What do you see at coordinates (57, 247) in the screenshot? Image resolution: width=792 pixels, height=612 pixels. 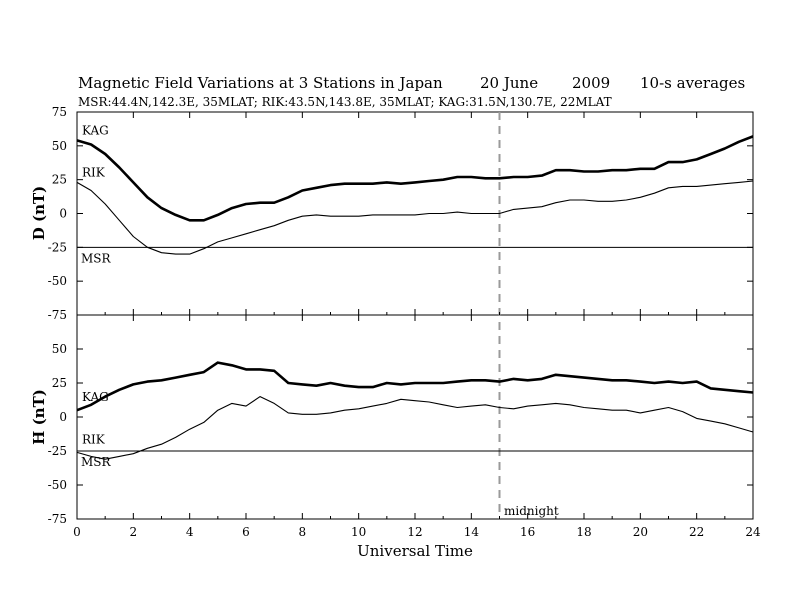 I see `d-y-tick-label: -25` at bounding box center [57, 247].